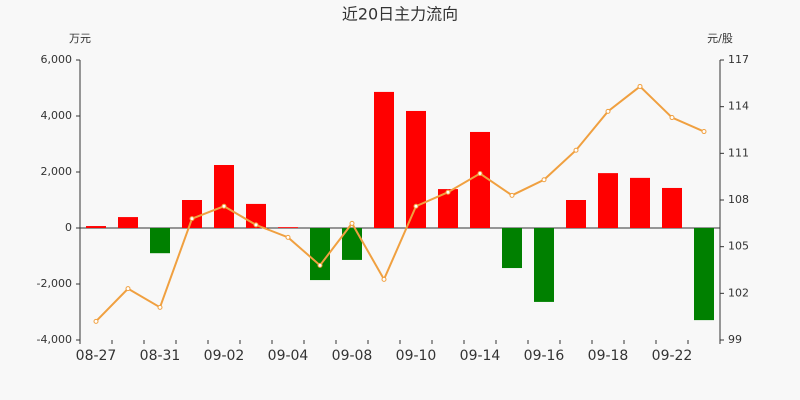  I want to click on x-tick-label: 09-08, so click(352, 356).